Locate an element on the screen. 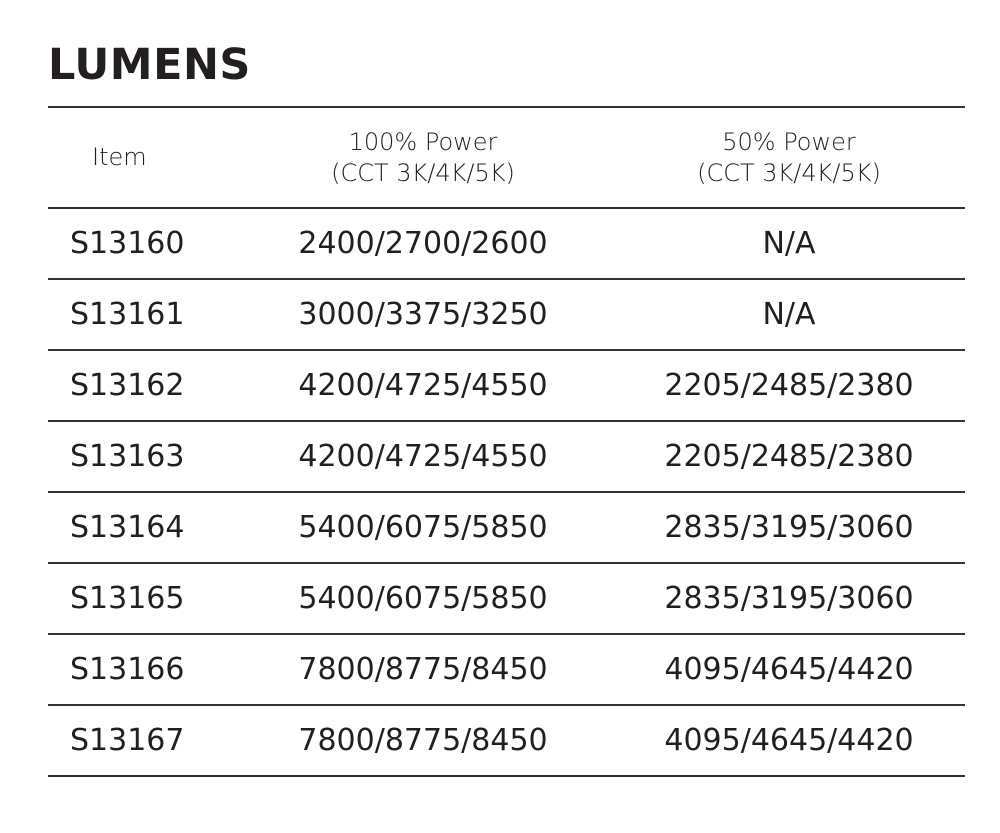 The height and width of the screenshot is (833, 1000). table-row: S13160 2400/2700/2600 N/A is located at coordinates (506, 244).